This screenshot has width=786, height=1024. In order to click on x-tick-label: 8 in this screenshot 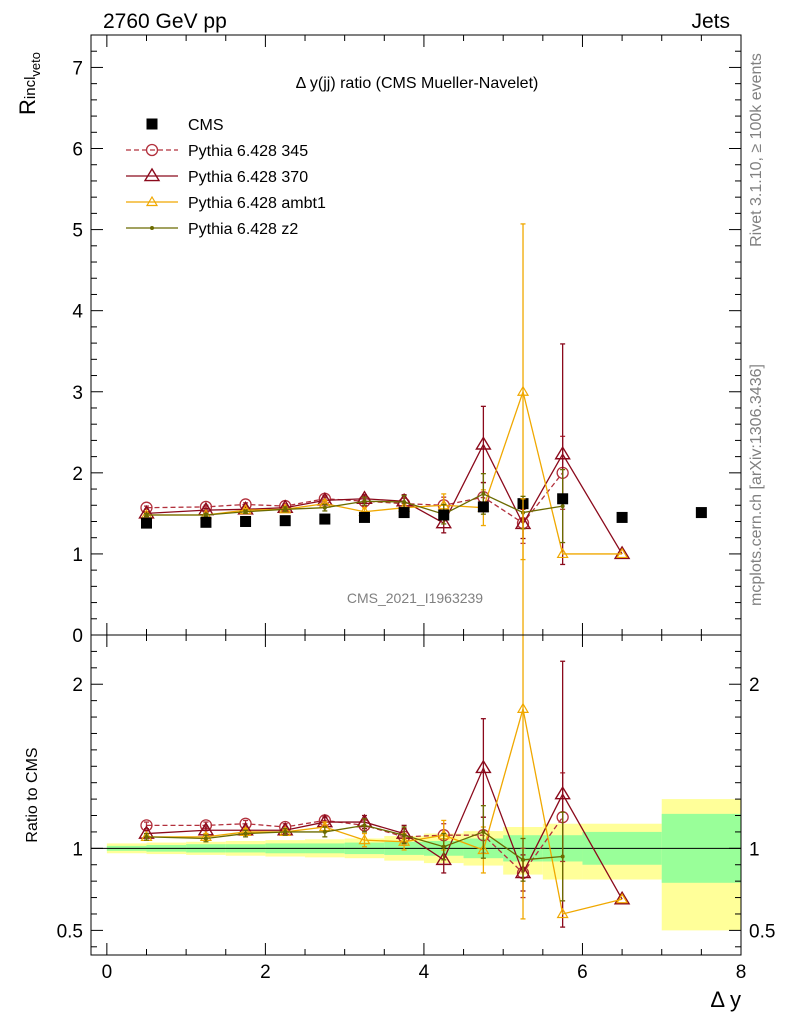, I will do `click(741, 972)`.